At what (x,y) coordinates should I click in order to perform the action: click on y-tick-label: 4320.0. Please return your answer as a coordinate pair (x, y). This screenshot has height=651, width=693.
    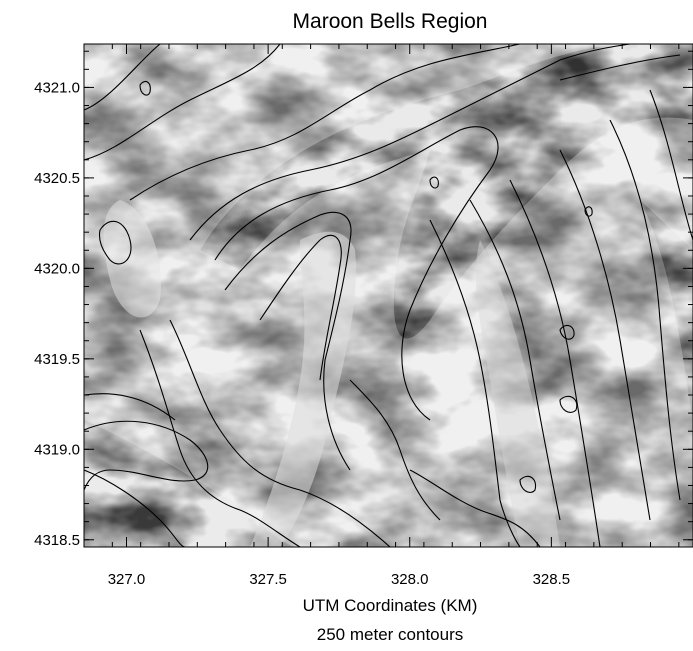
    Looking at the image, I should click on (57, 268).